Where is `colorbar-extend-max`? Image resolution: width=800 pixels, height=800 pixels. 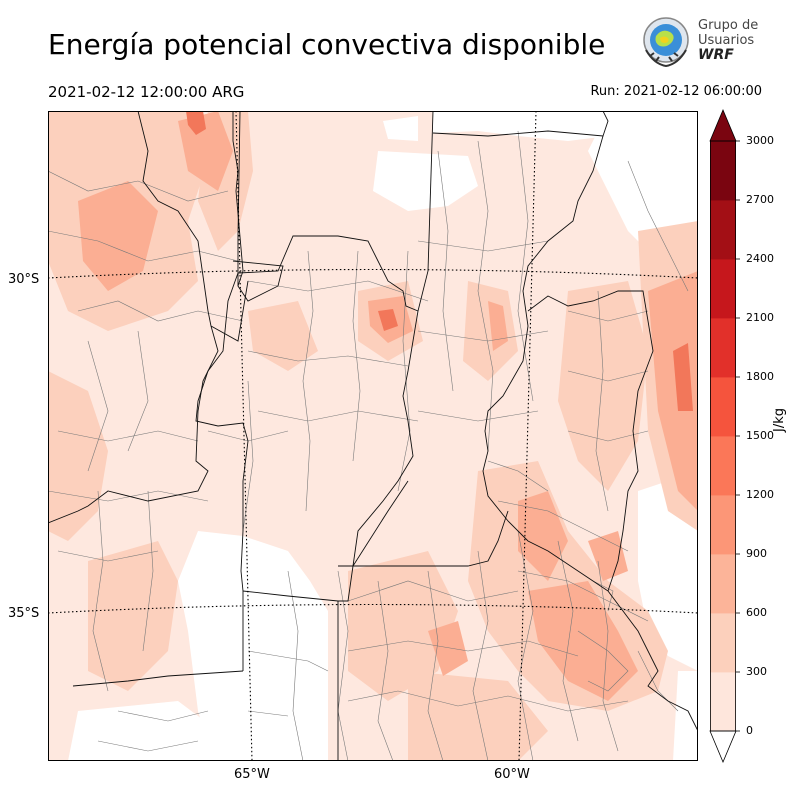 colorbar-extend-max is located at coordinates (723, 125).